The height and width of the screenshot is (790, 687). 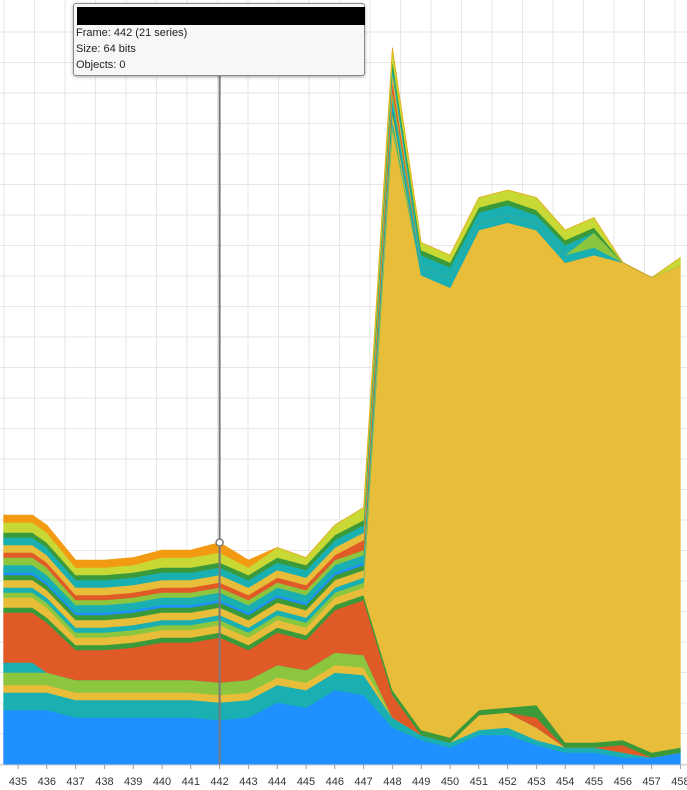 I want to click on x-tick-label: 450, so click(x=450, y=782).